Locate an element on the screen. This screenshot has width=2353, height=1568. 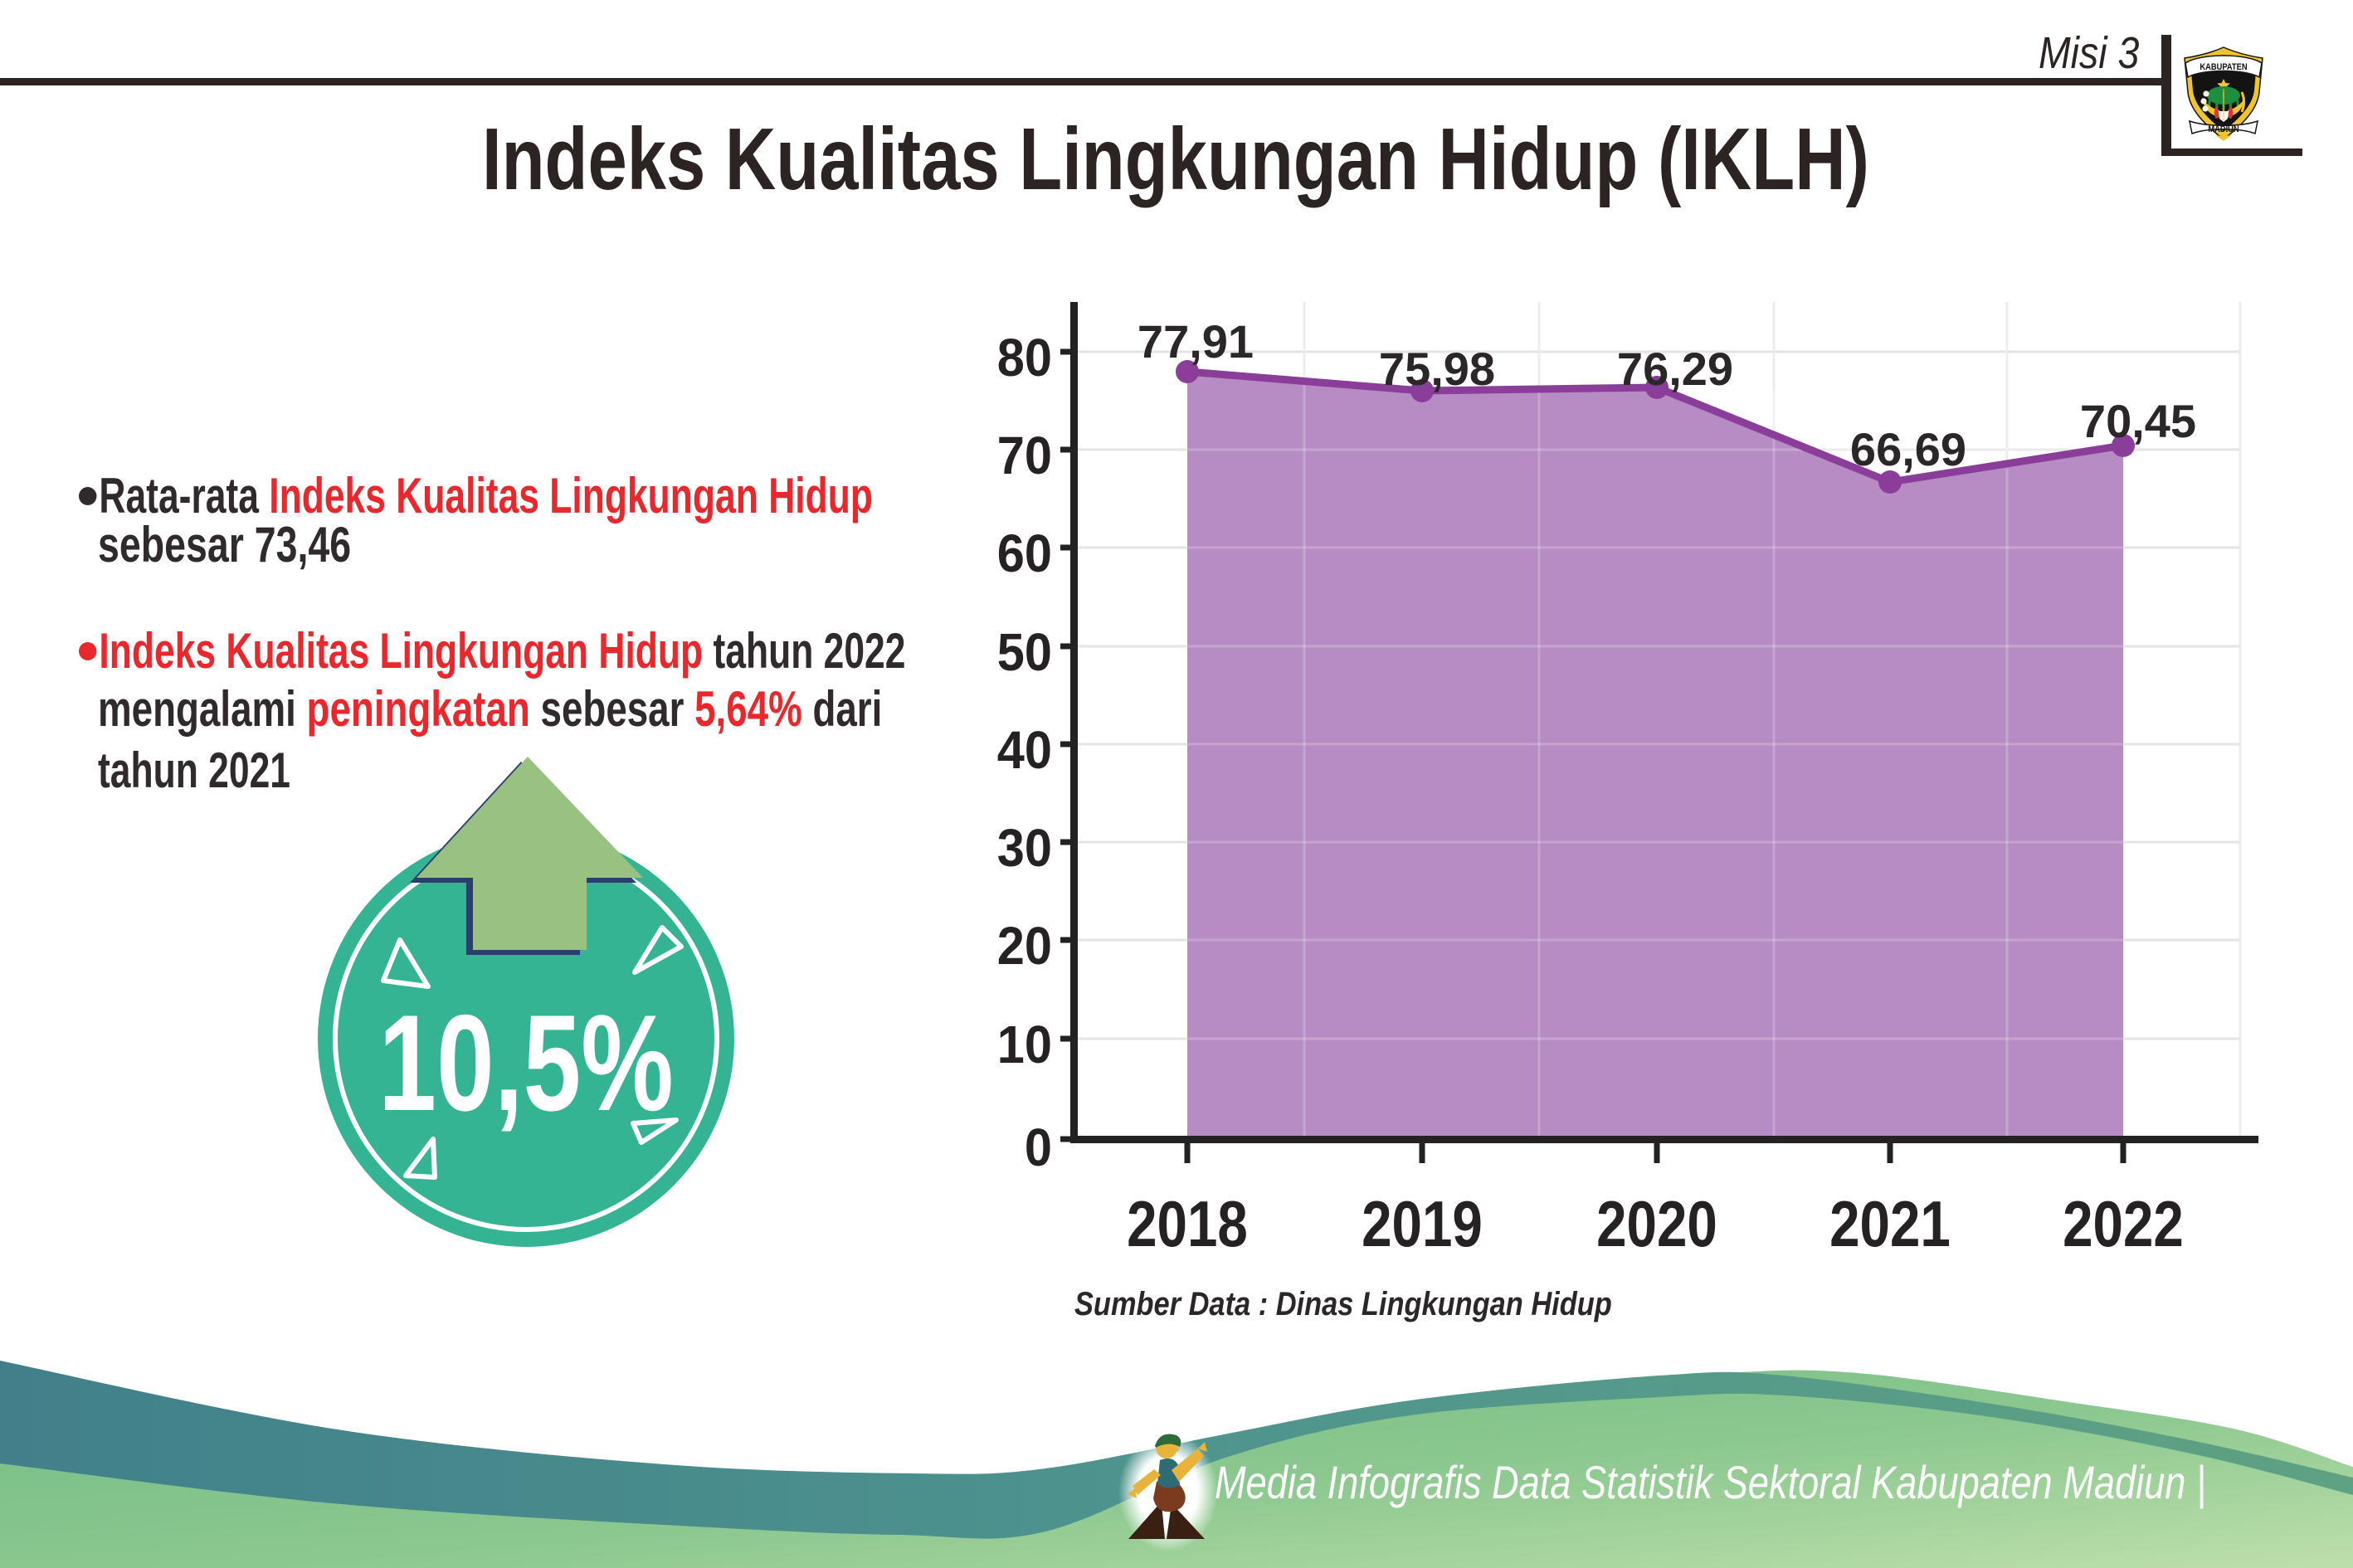
svg-text: 77,91 is located at coordinates (1196, 341).